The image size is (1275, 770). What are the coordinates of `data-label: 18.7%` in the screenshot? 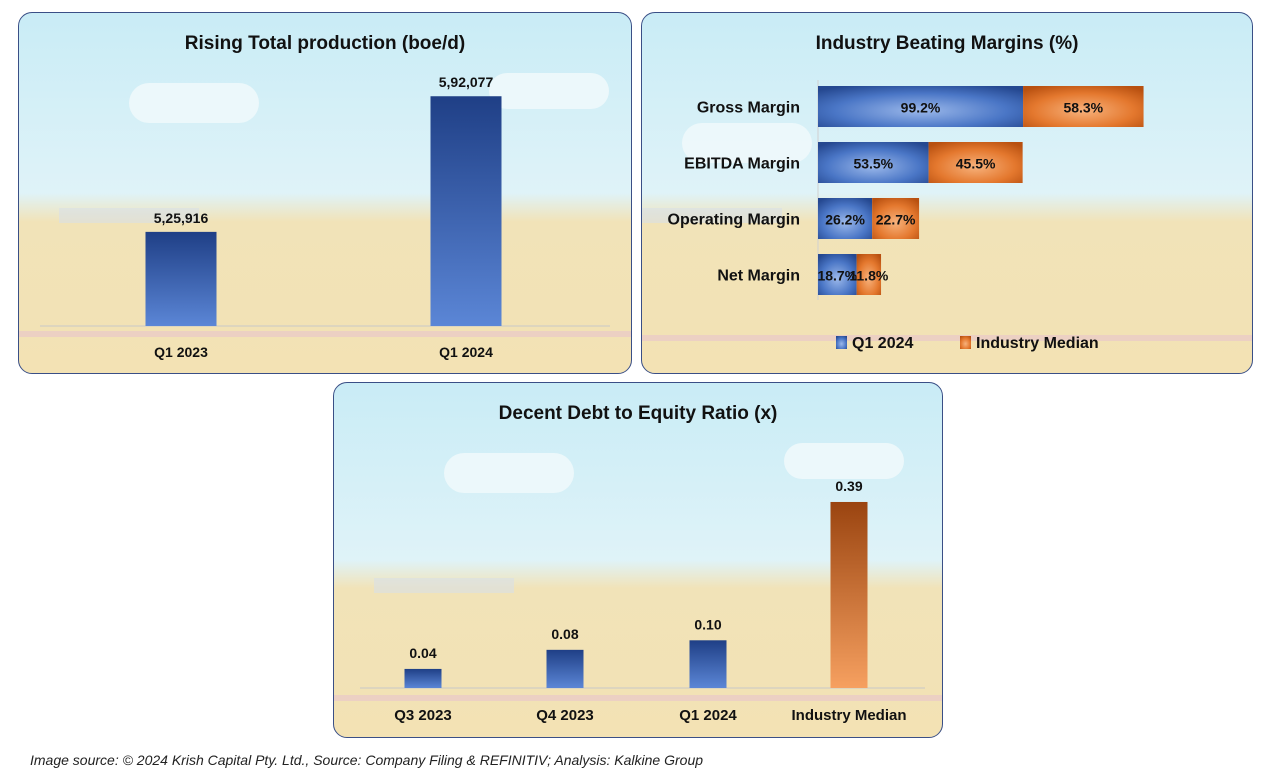 It's located at (837, 276).